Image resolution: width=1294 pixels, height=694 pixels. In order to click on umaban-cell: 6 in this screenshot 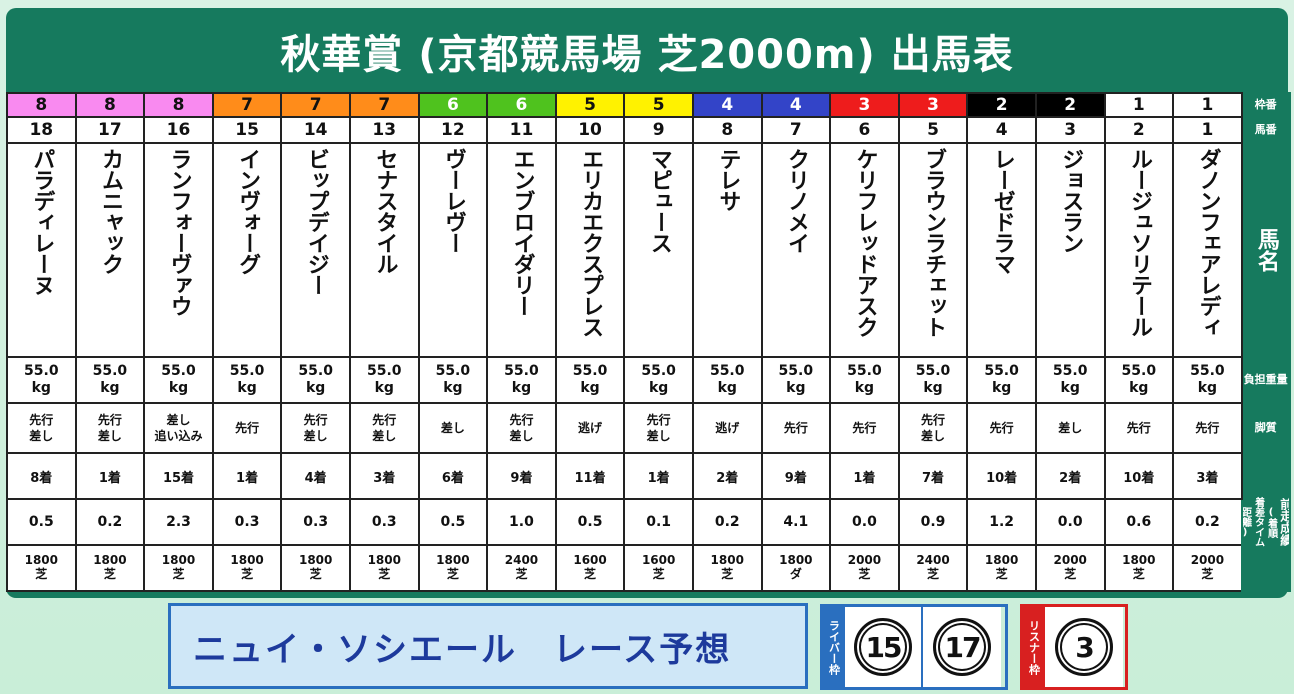, I will do `click(864, 130)`.